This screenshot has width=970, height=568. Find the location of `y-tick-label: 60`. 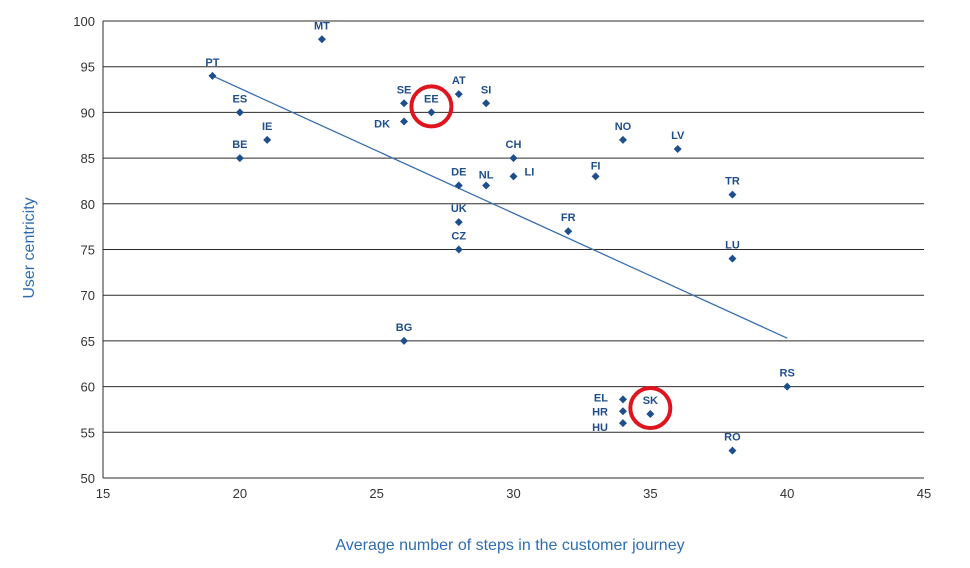

y-tick-label: 60 is located at coordinates (88, 387).